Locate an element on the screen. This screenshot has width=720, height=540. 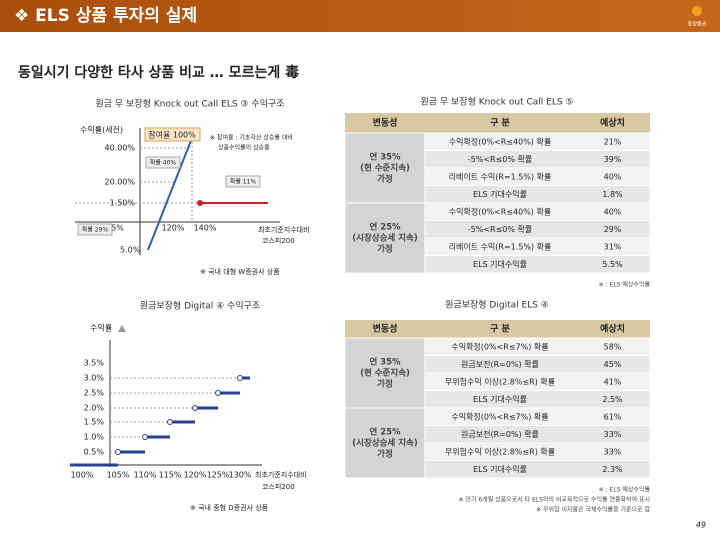
group-label: 연 25% is located at coordinates (385, 227).